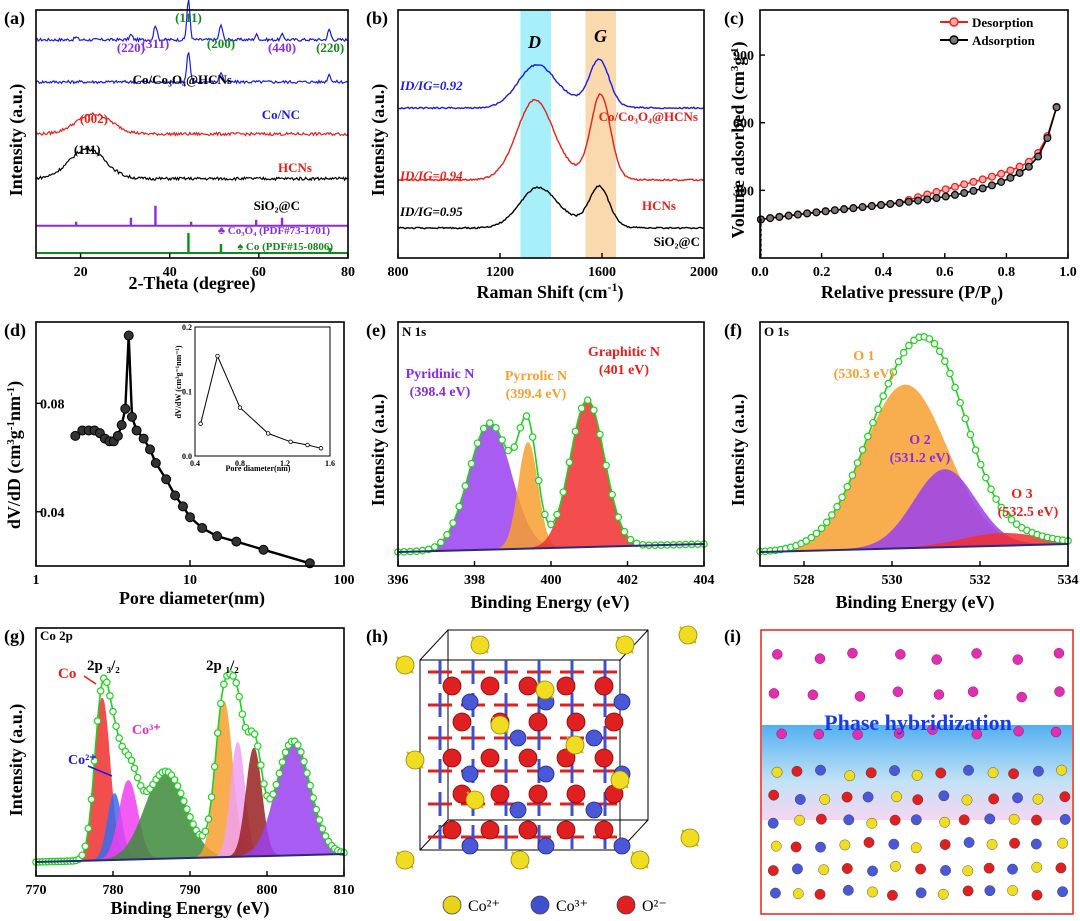  What do you see at coordinates (600, 36) in the screenshot?
I see `raman-g-band-label: G` at bounding box center [600, 36].